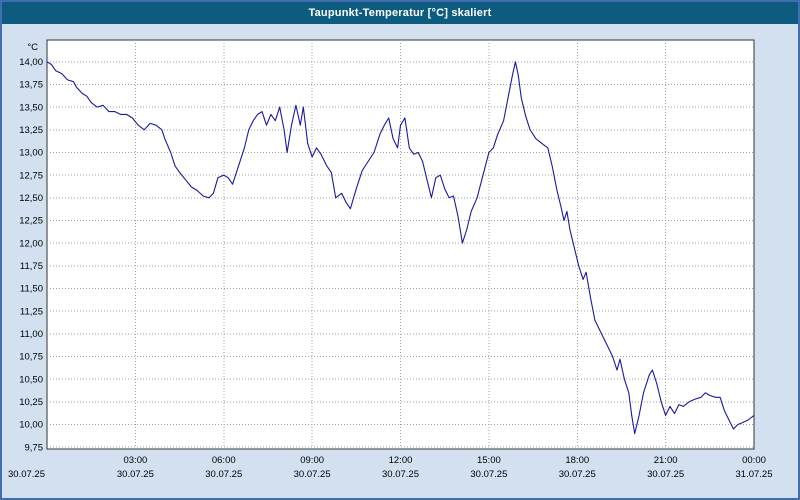  I want to click on svg-text: 13,50, so click(31, 107).